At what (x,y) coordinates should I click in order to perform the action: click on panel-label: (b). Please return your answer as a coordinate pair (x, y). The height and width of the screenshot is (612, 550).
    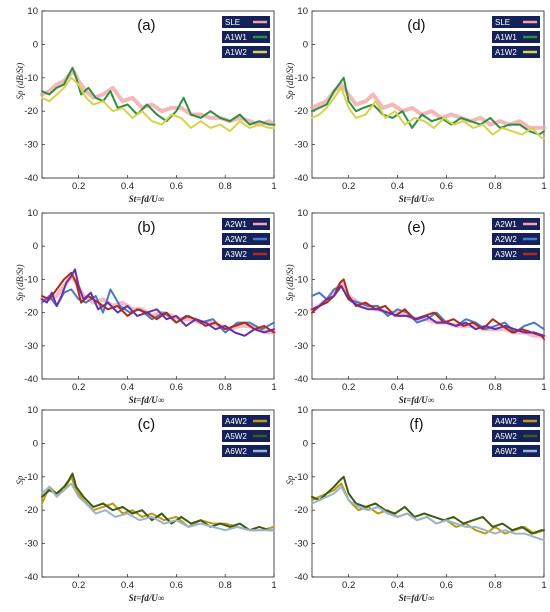
    Looking at the image, I should click on (146, 227).